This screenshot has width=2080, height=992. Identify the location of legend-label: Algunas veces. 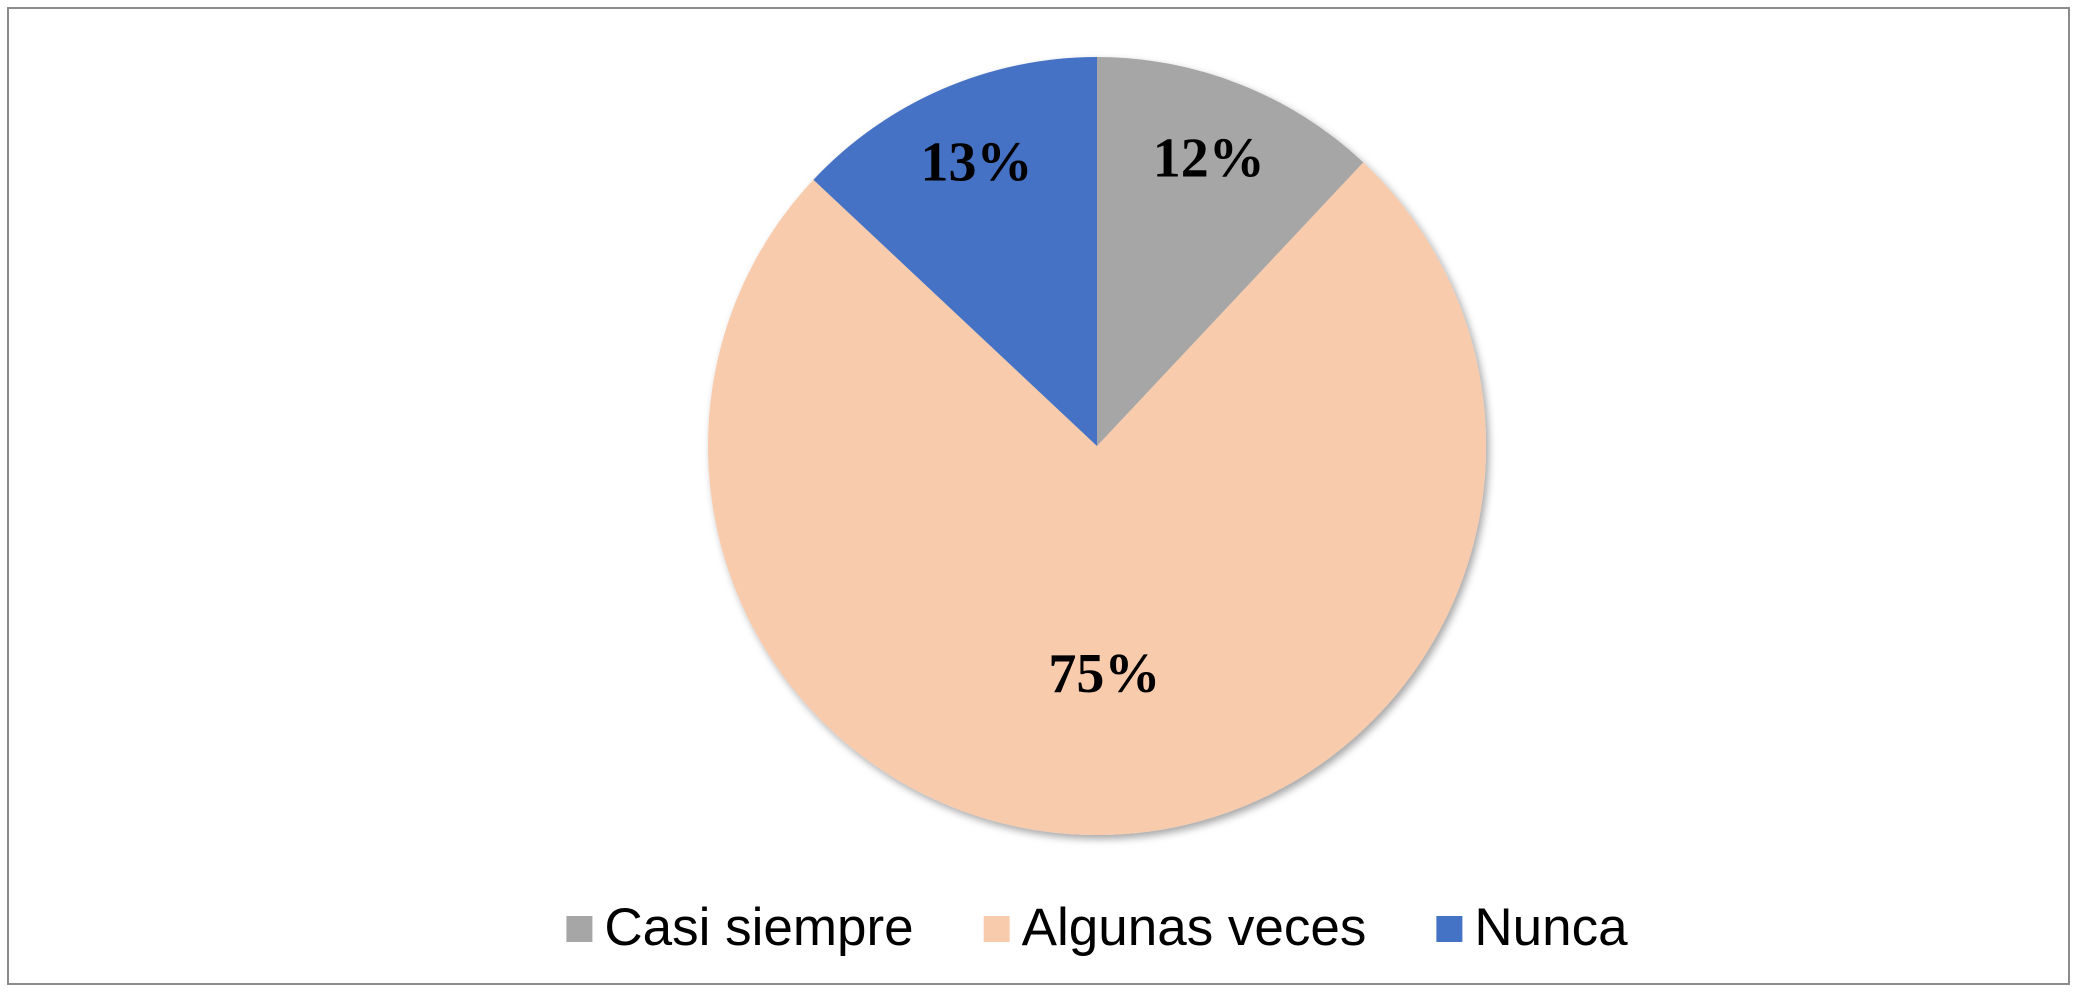
(1194, 927).